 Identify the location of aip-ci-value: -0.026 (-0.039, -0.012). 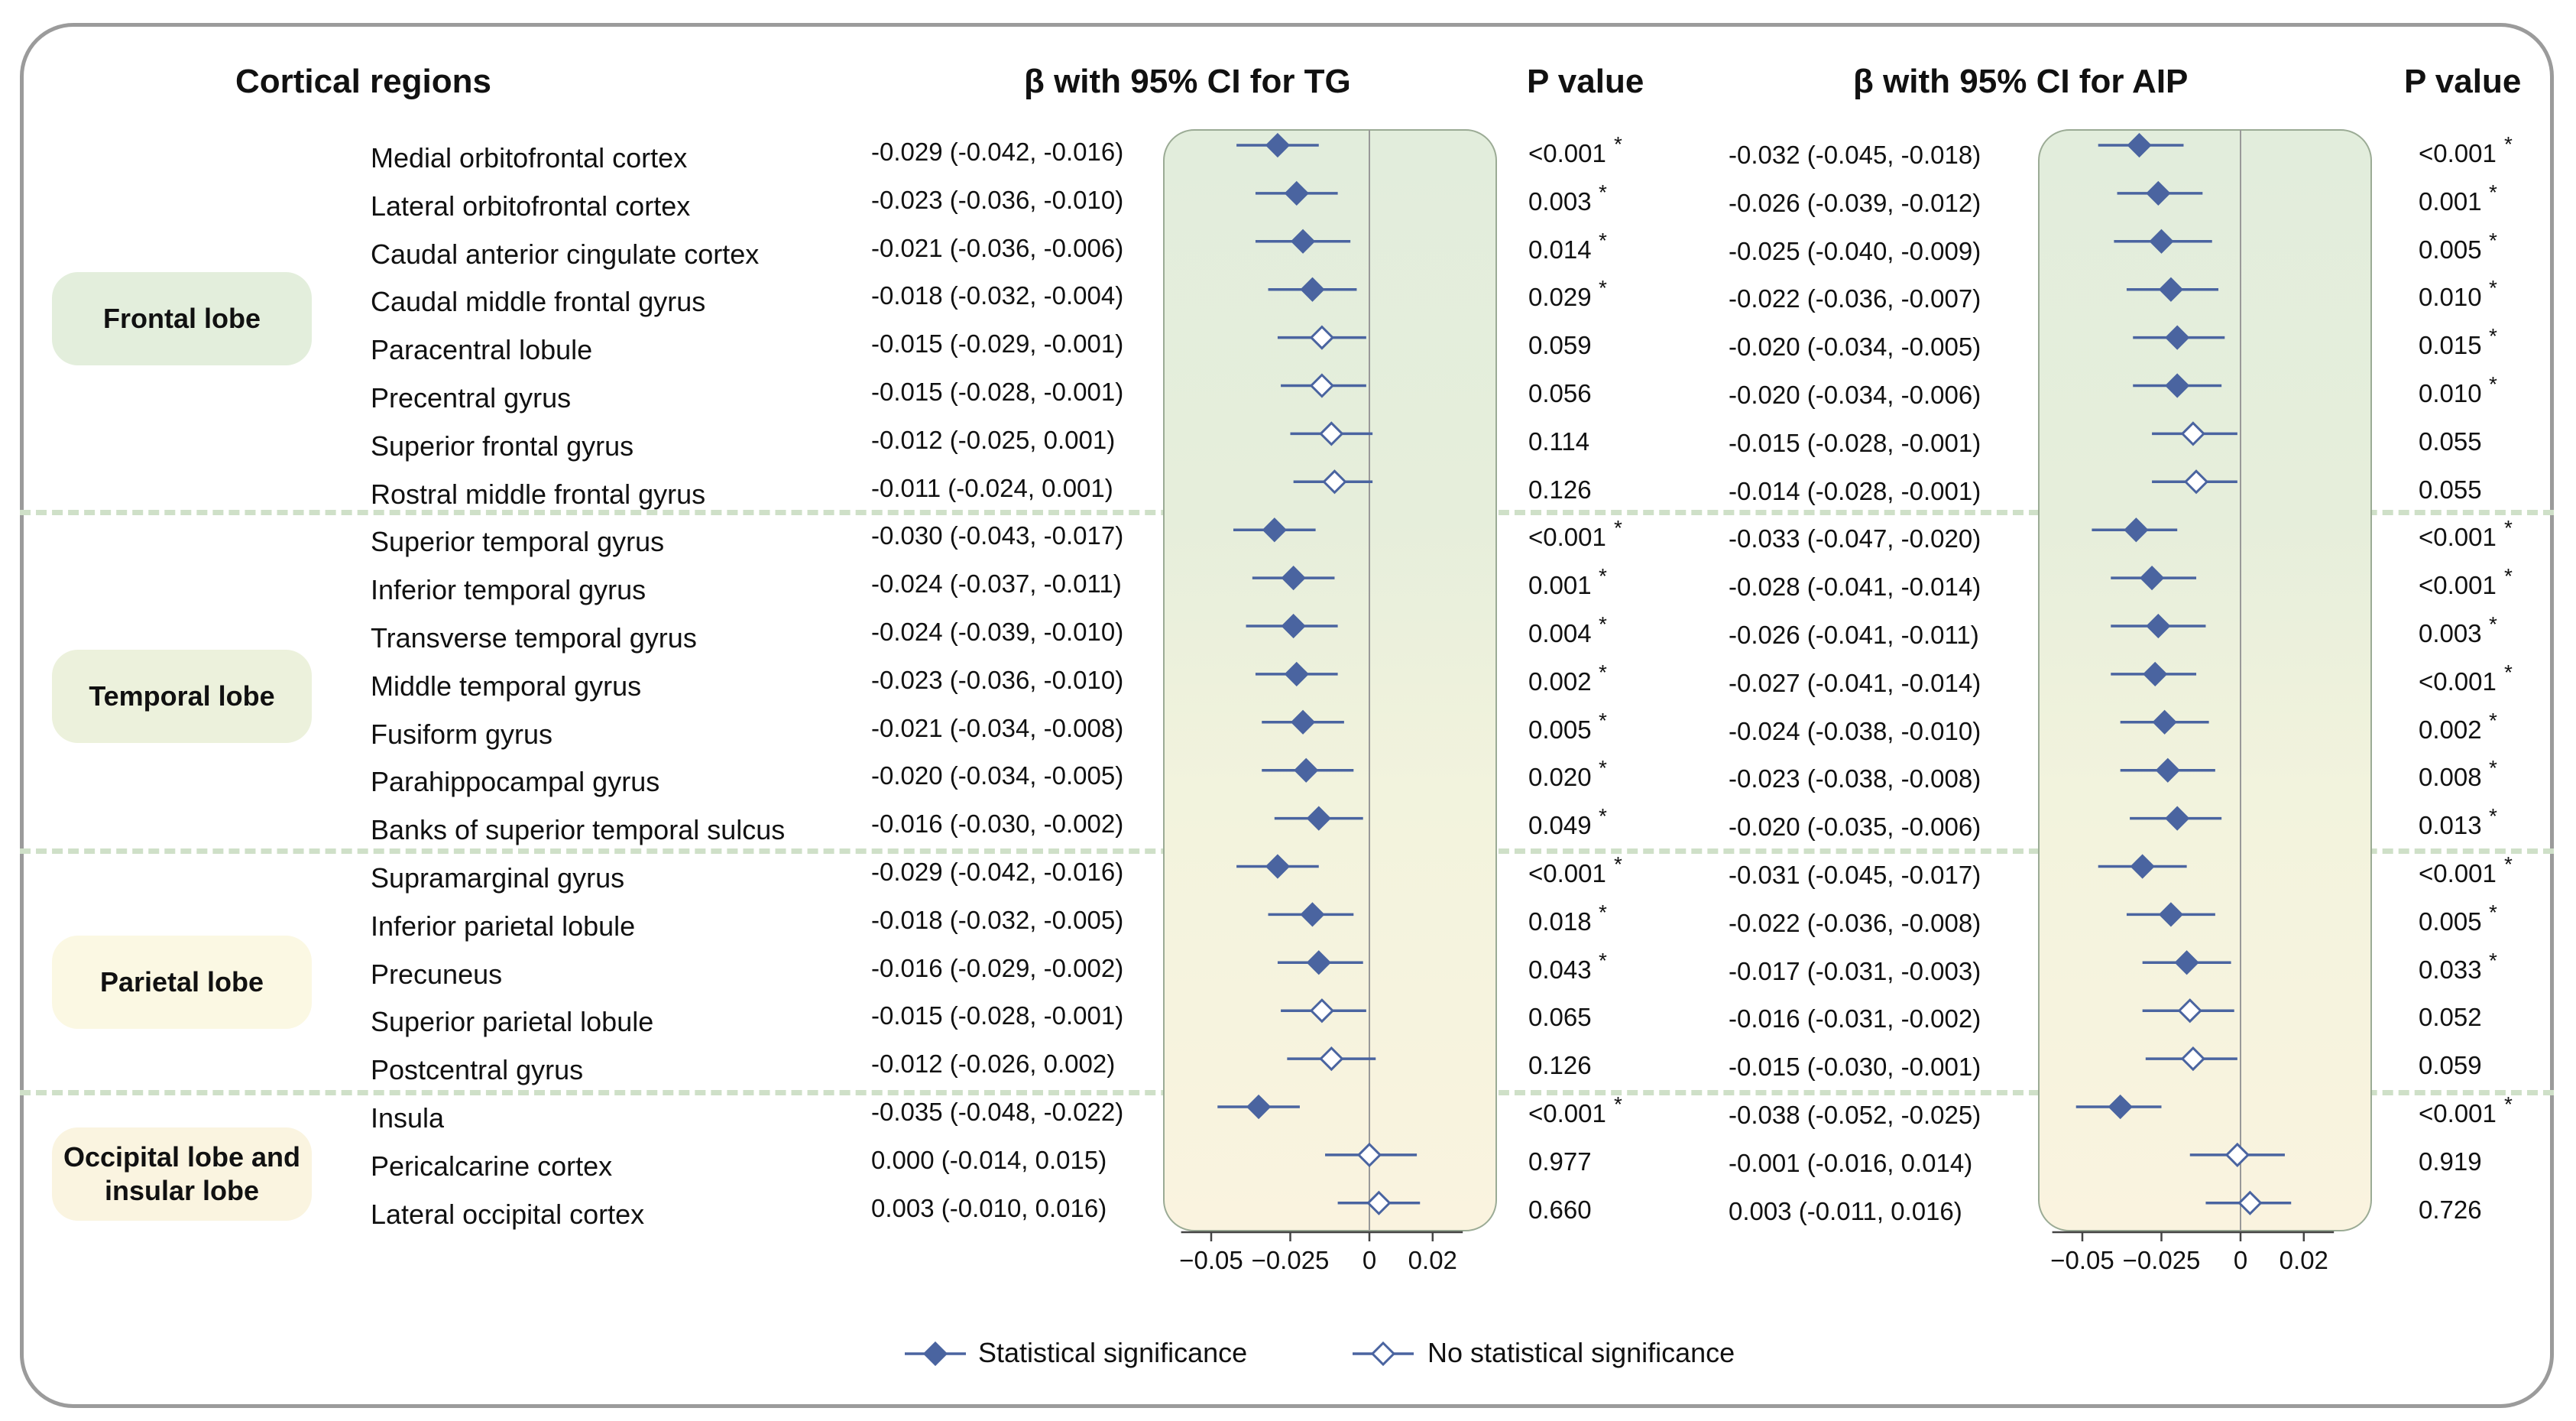
(1855, 202).